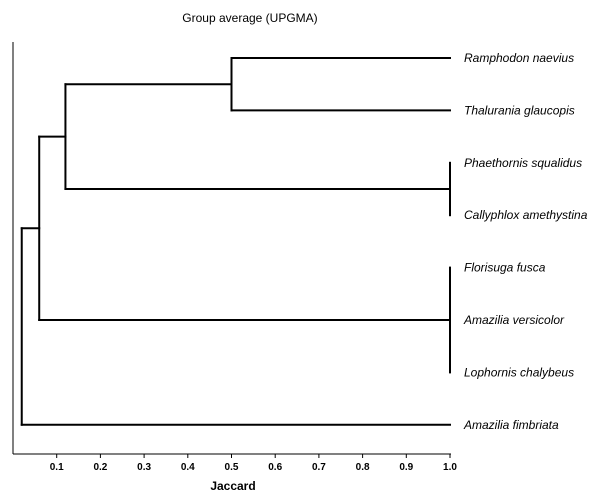  Describe the element at coordinates (519, 372) in the screenshot. I see `leaf-label-lophornis-chalybeus: Lophornis chalybeus` at that location.